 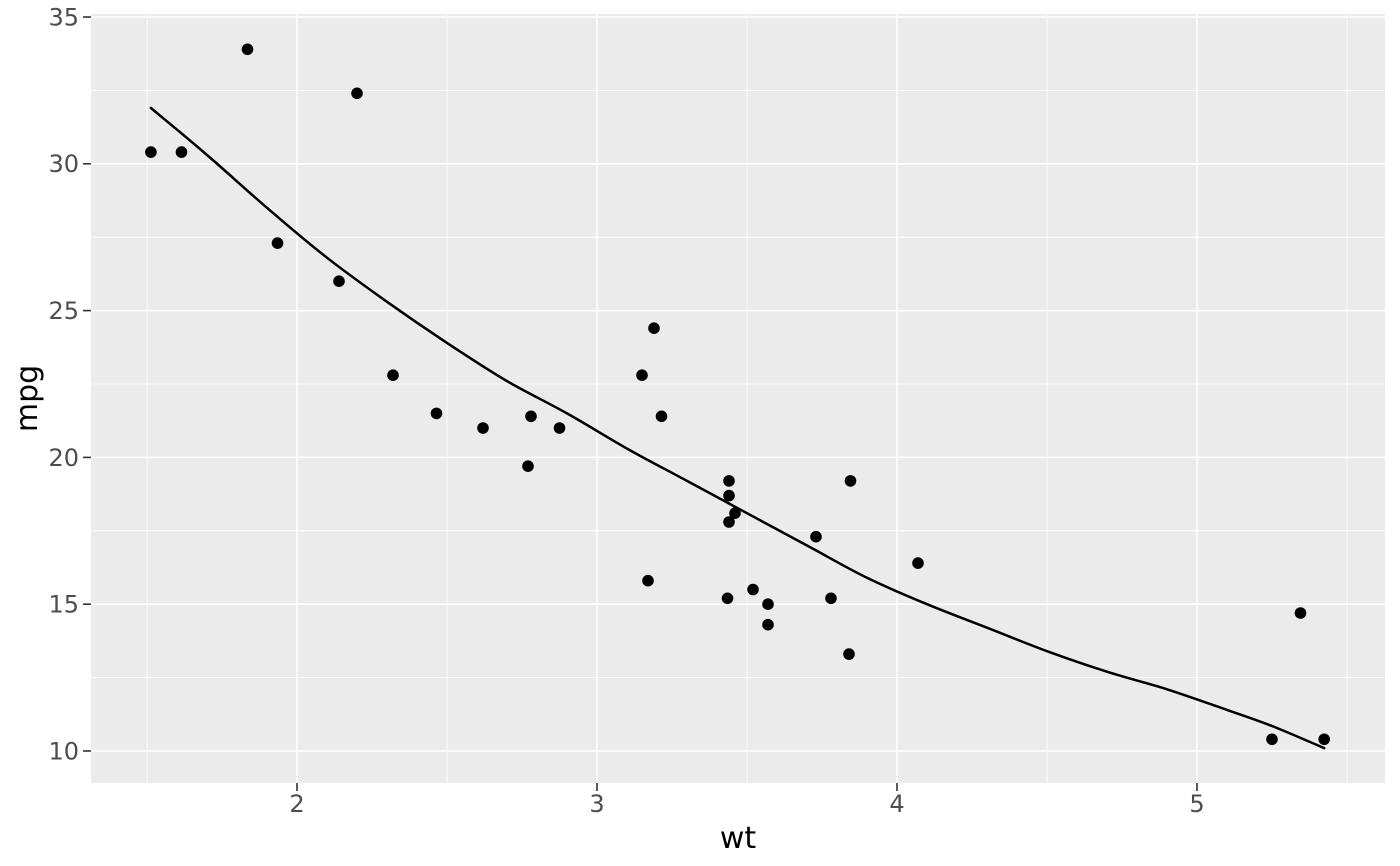 I want to click on y-tick-label: 20, so click(x=63, y=458).